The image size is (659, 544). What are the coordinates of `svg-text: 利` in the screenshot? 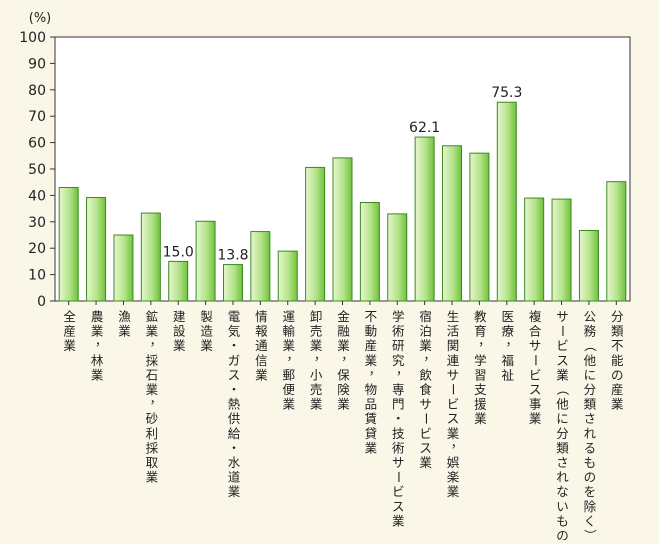 It's located at (152, 433).